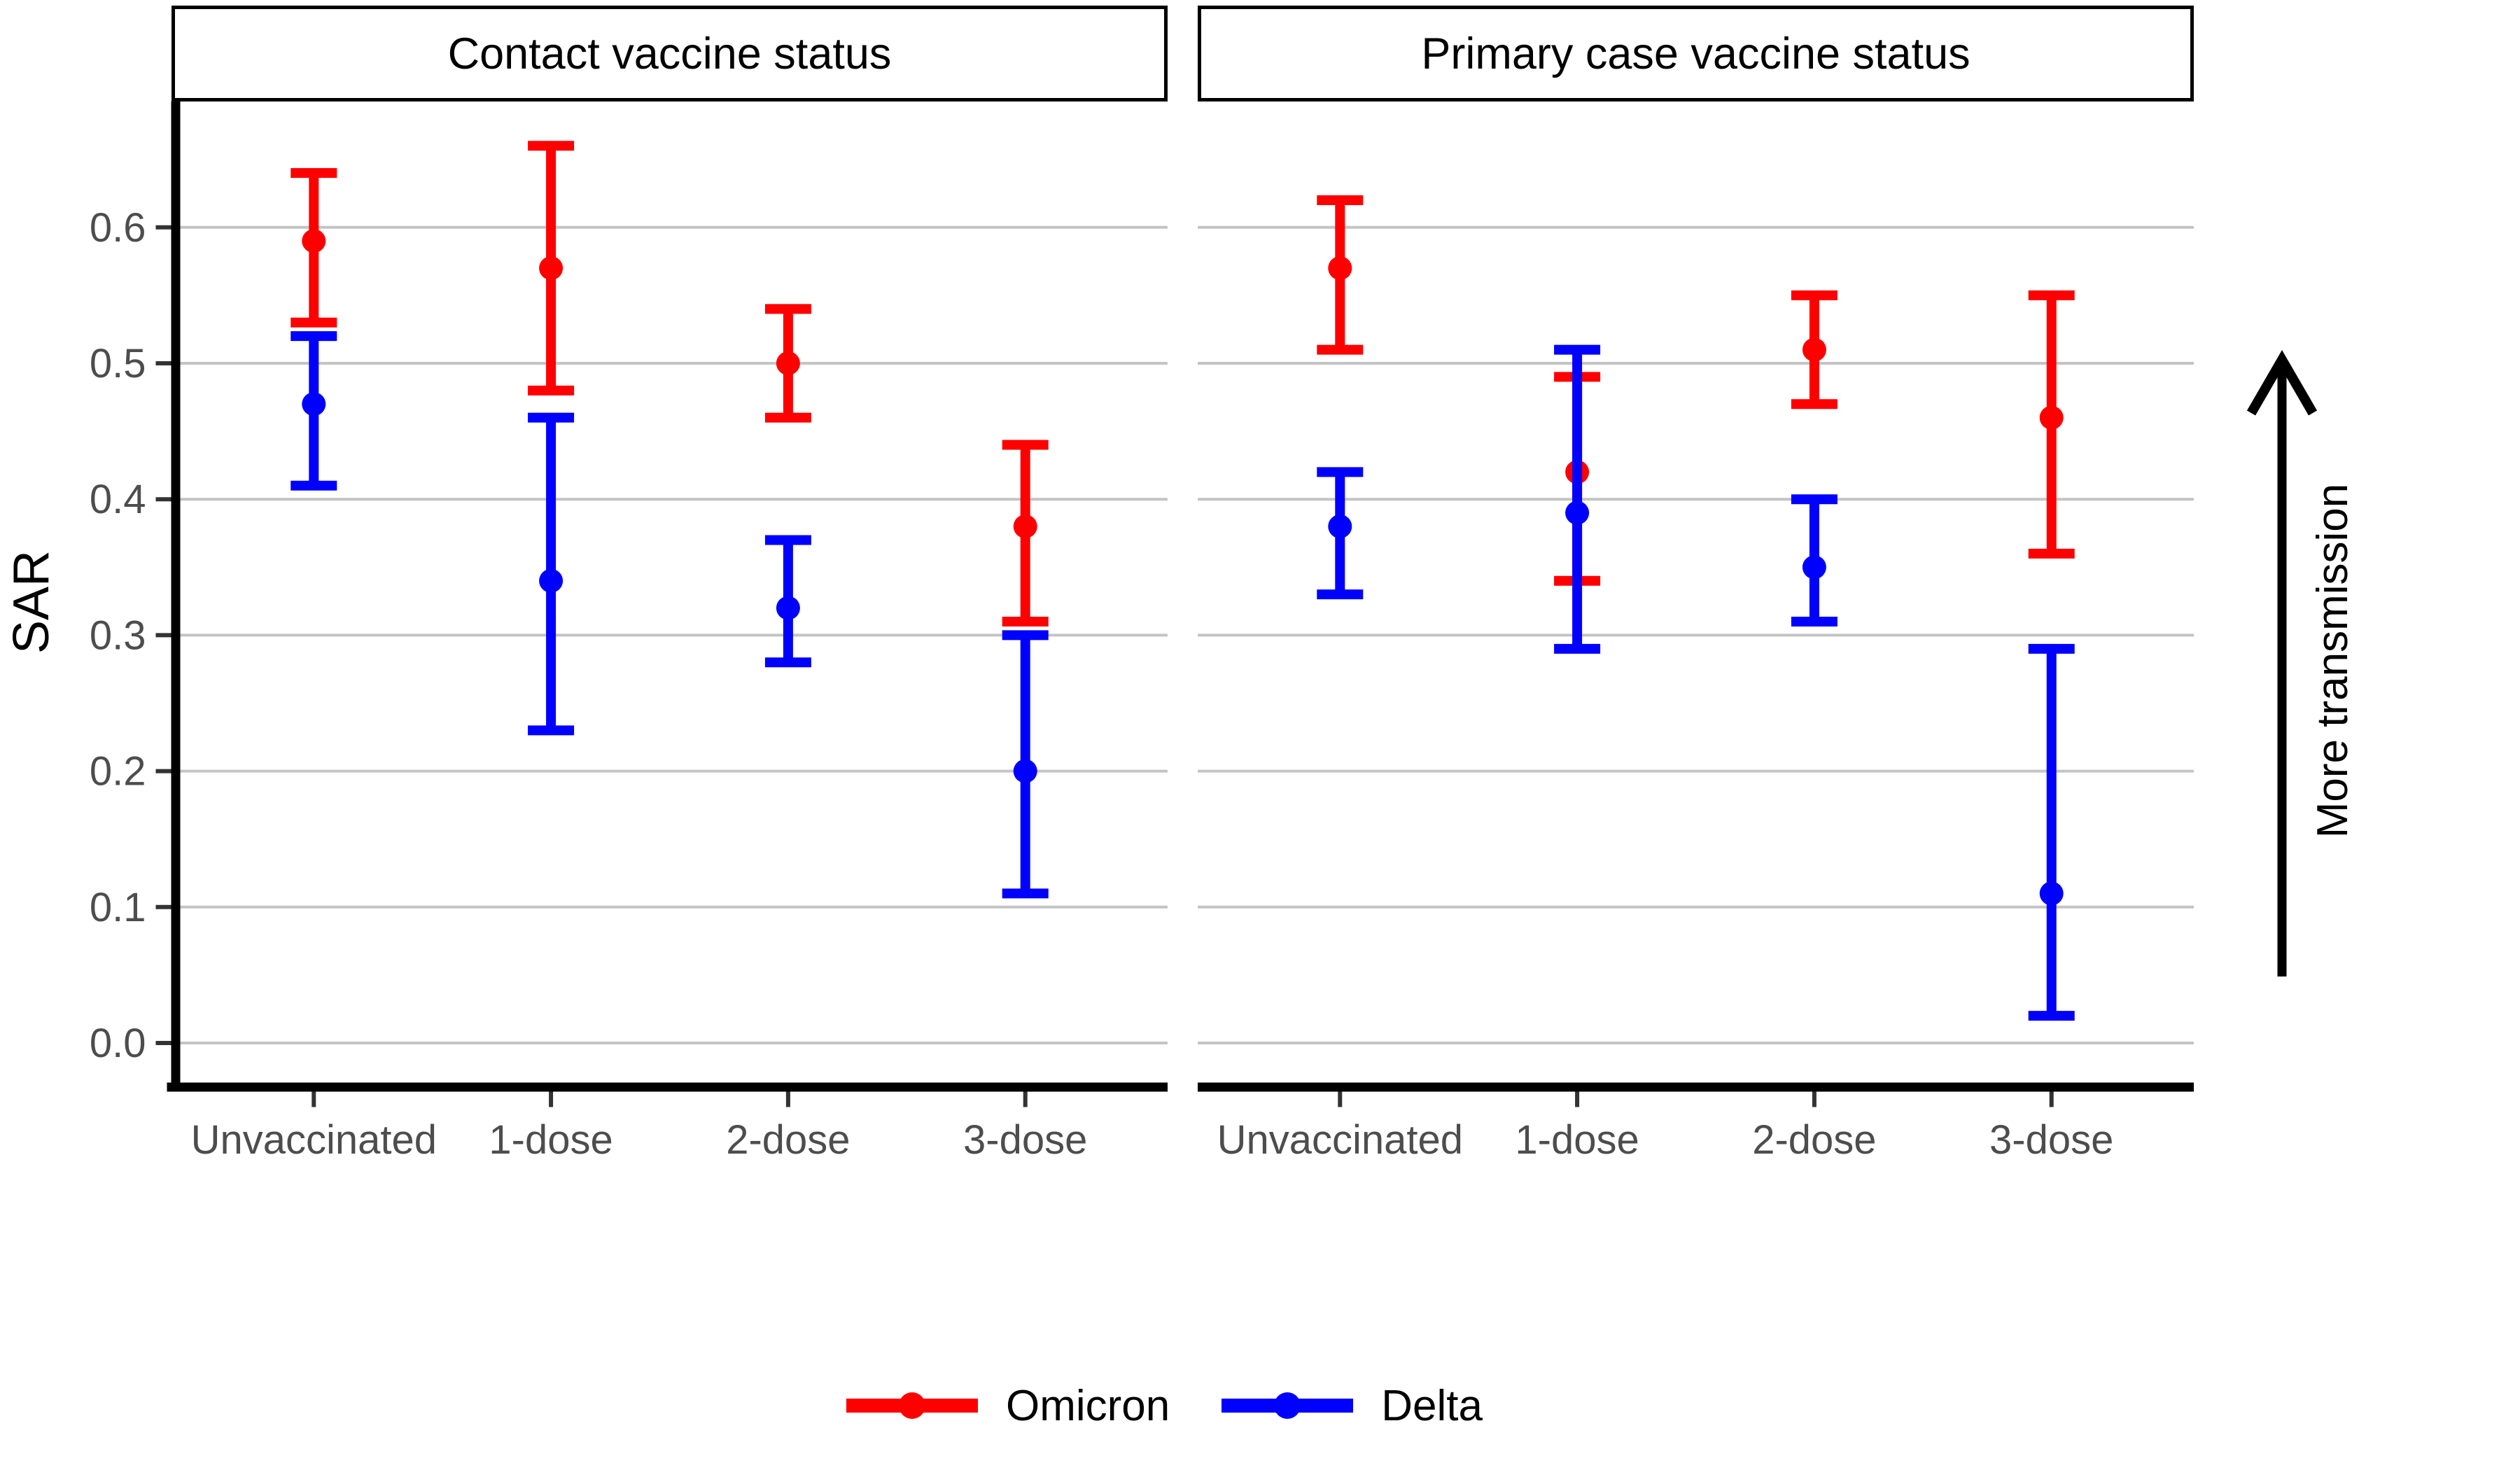  What do you see at coordinates (788, 363) in the screenshot?
I see `point-omicron-2-dose-panel0` at bounding box center [788, 363].